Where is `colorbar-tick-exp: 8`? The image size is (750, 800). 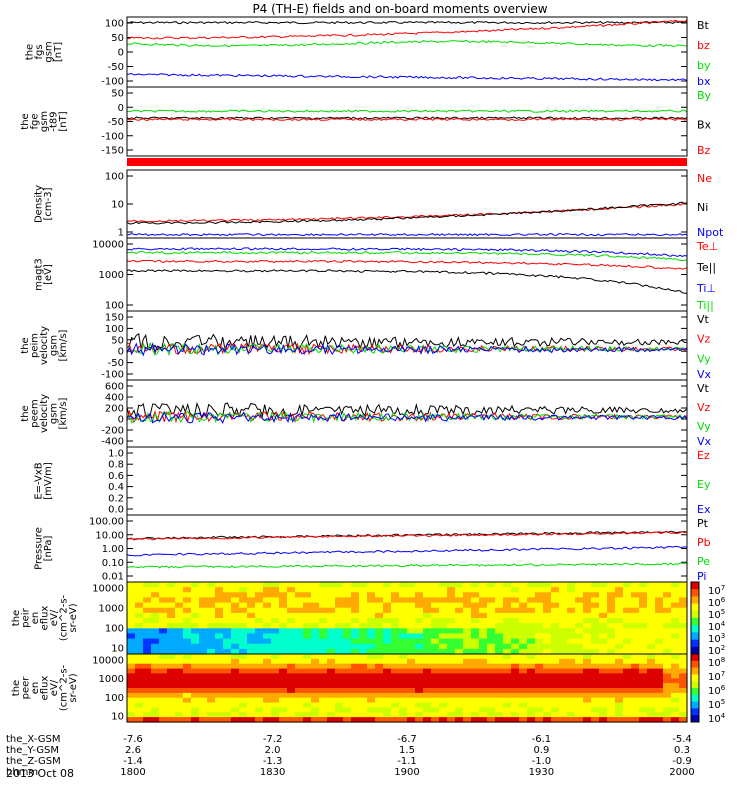
colorbar-tick-exp: 8 is located at coordinates (723, 660).